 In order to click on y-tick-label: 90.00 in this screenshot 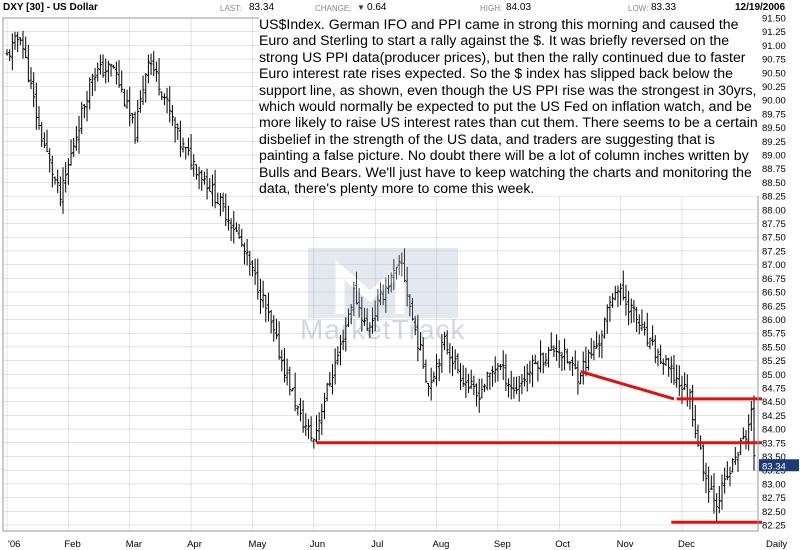, I will do `click(774, 101)`.